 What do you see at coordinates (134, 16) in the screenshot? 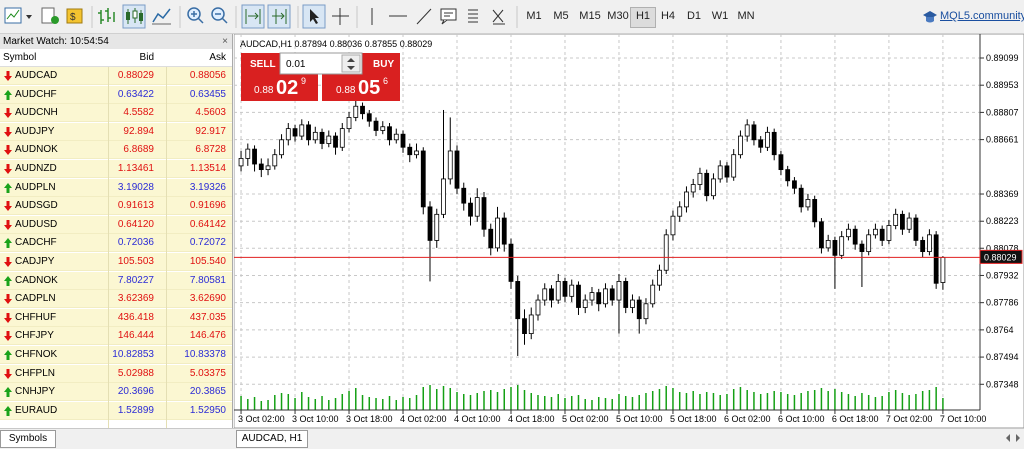
I see `candle-chart-button` at bounding box center [134, 16].